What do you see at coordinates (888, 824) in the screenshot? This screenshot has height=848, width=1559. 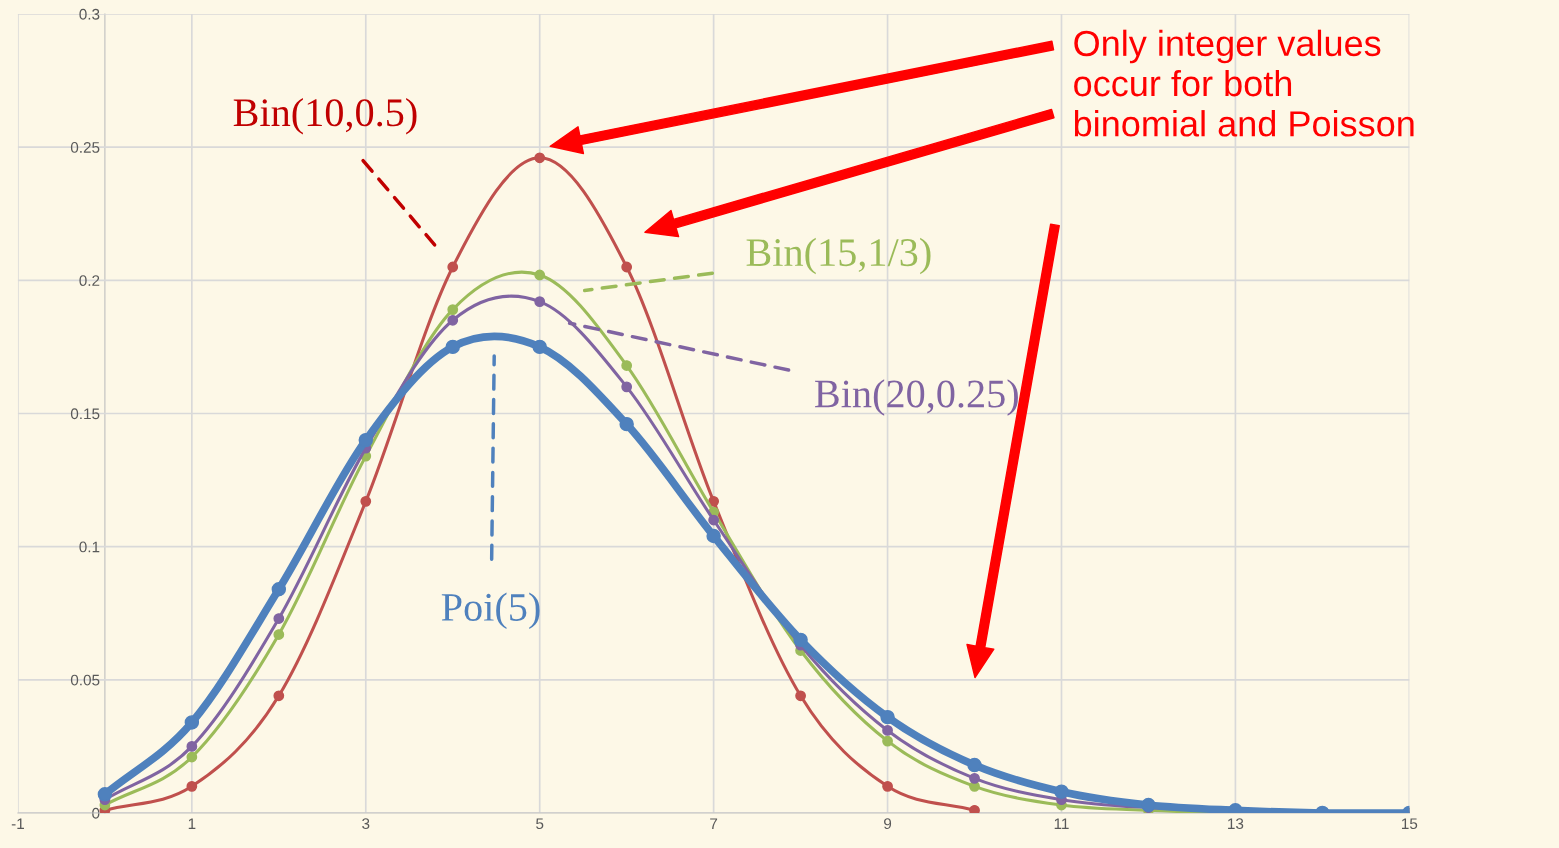 I see `x-tick-label: 9` at bounding box center [888, 824].